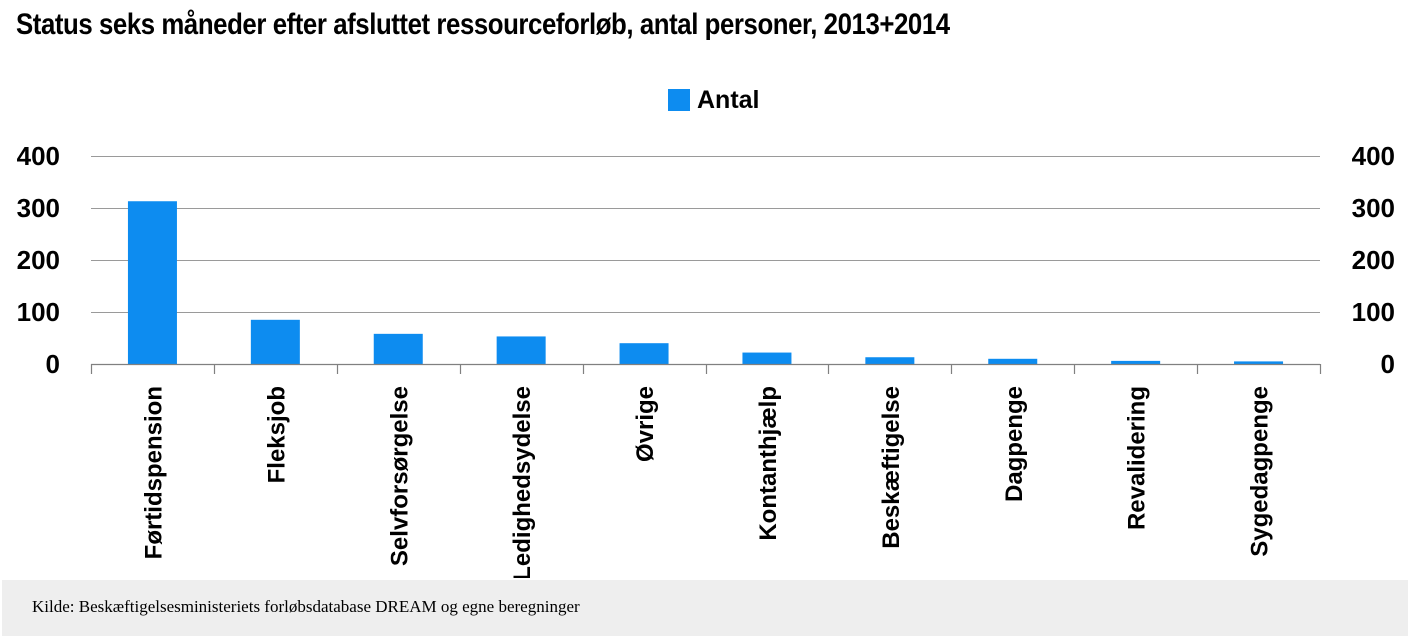 The image size is (1412, 638). Describe the element at coordinates (768, 463) in the screenshot. I see `x-tick-label: Kontanthjælp` at that location.